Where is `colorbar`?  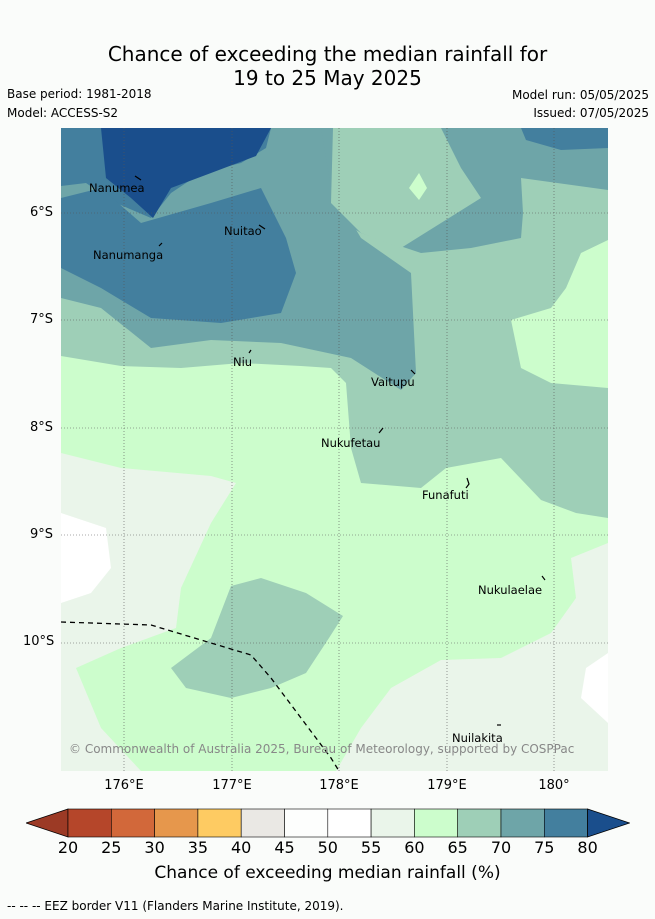 colorbar is located at coordinates (327, 825).